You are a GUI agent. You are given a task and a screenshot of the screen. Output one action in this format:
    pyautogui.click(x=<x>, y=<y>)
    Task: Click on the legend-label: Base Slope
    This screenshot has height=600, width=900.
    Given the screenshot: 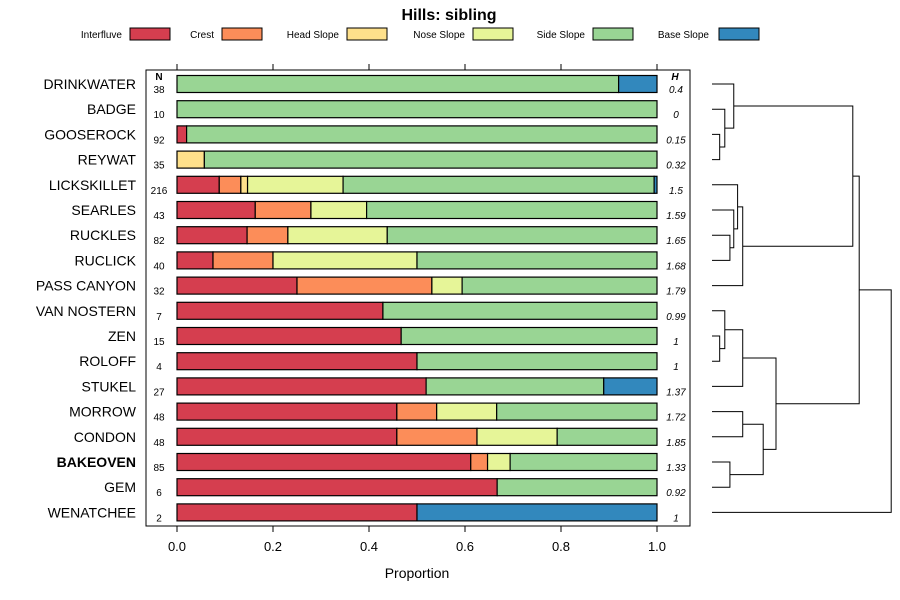 What is the action you would take?
    pyautogui.click(x=684, y=35)
    